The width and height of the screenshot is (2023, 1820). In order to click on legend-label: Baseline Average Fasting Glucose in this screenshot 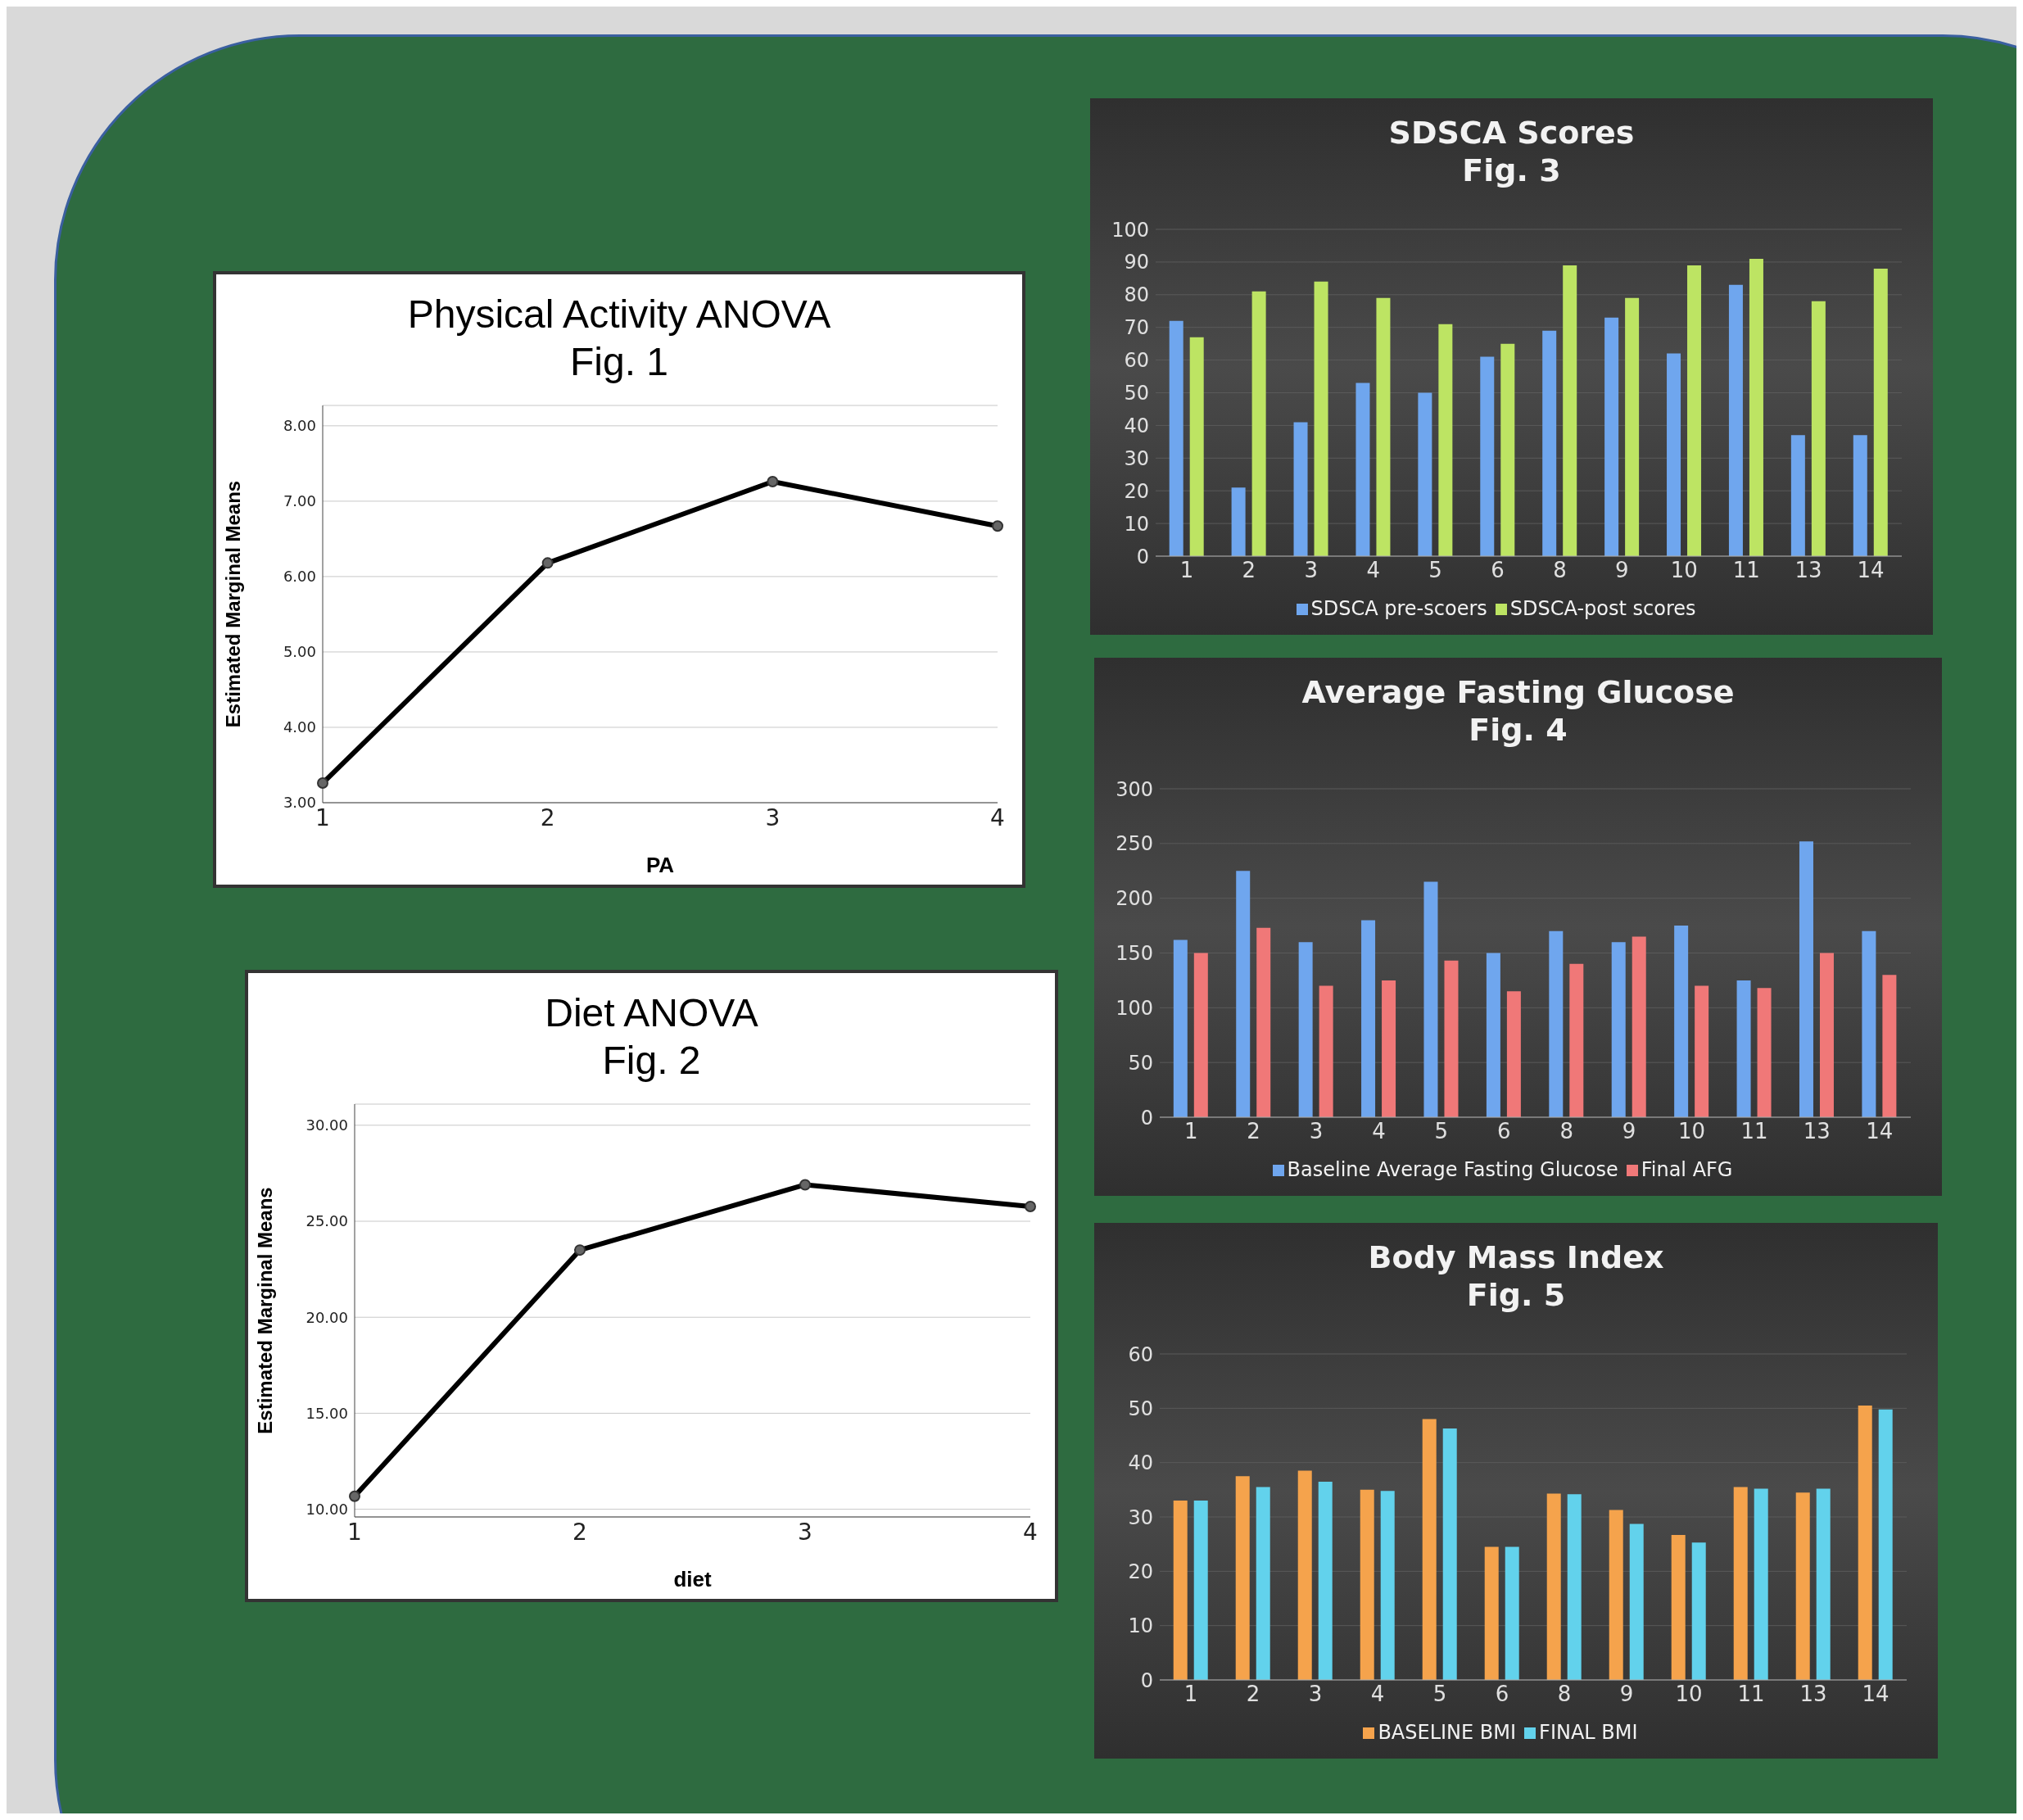, I will do `click(1452, 1169)`.